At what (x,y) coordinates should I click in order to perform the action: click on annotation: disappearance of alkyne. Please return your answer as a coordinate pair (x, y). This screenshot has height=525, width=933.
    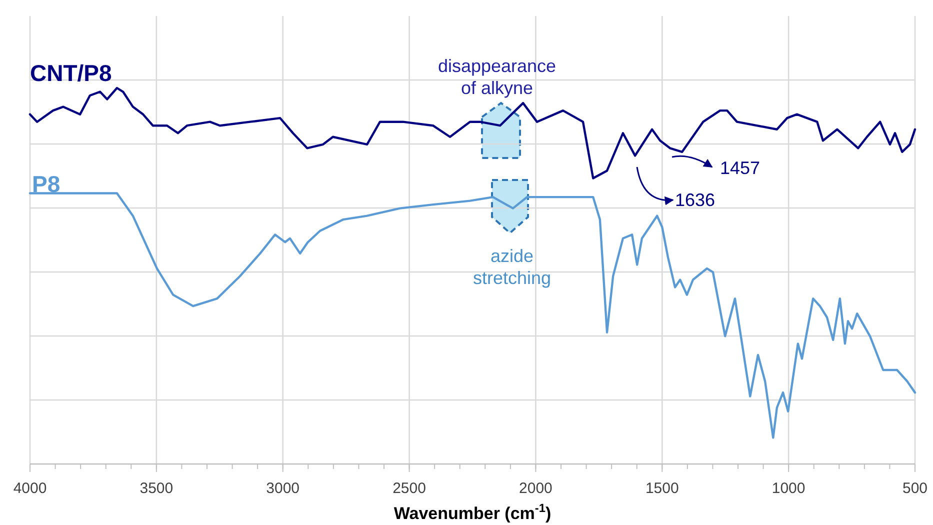
    Looking at the image, I should click on (497, 77).